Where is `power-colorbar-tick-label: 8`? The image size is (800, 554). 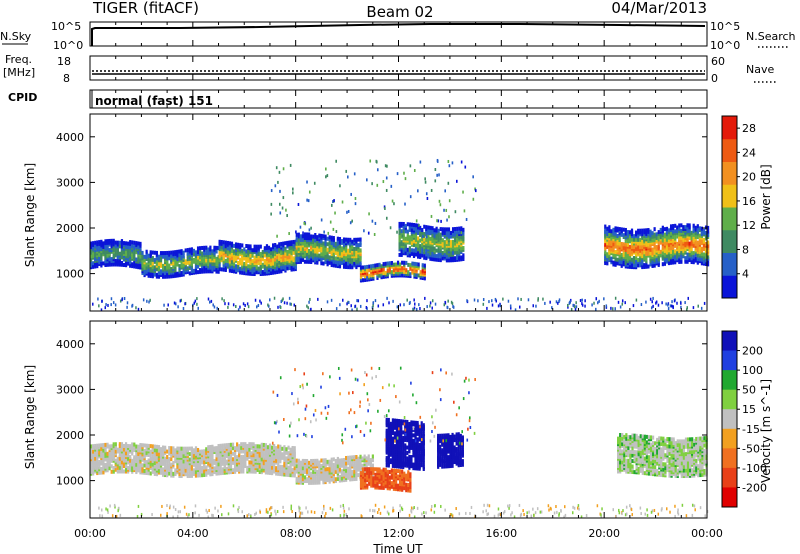 power-colorbar-tick-label: 8 is located at coordinates (745, 249).